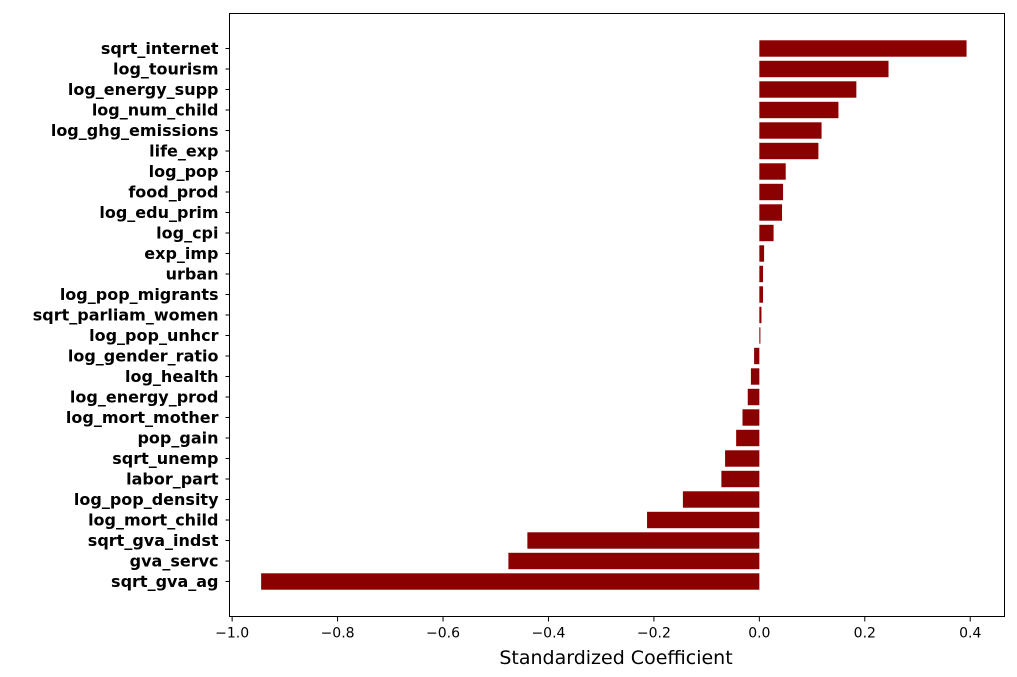 The height and width of the screenshot is (677, 1017). What do you see at coordinates (865, 634) in the screenshot?
I see `x-tick-label: 0.2` at bounding box center [865, 634].